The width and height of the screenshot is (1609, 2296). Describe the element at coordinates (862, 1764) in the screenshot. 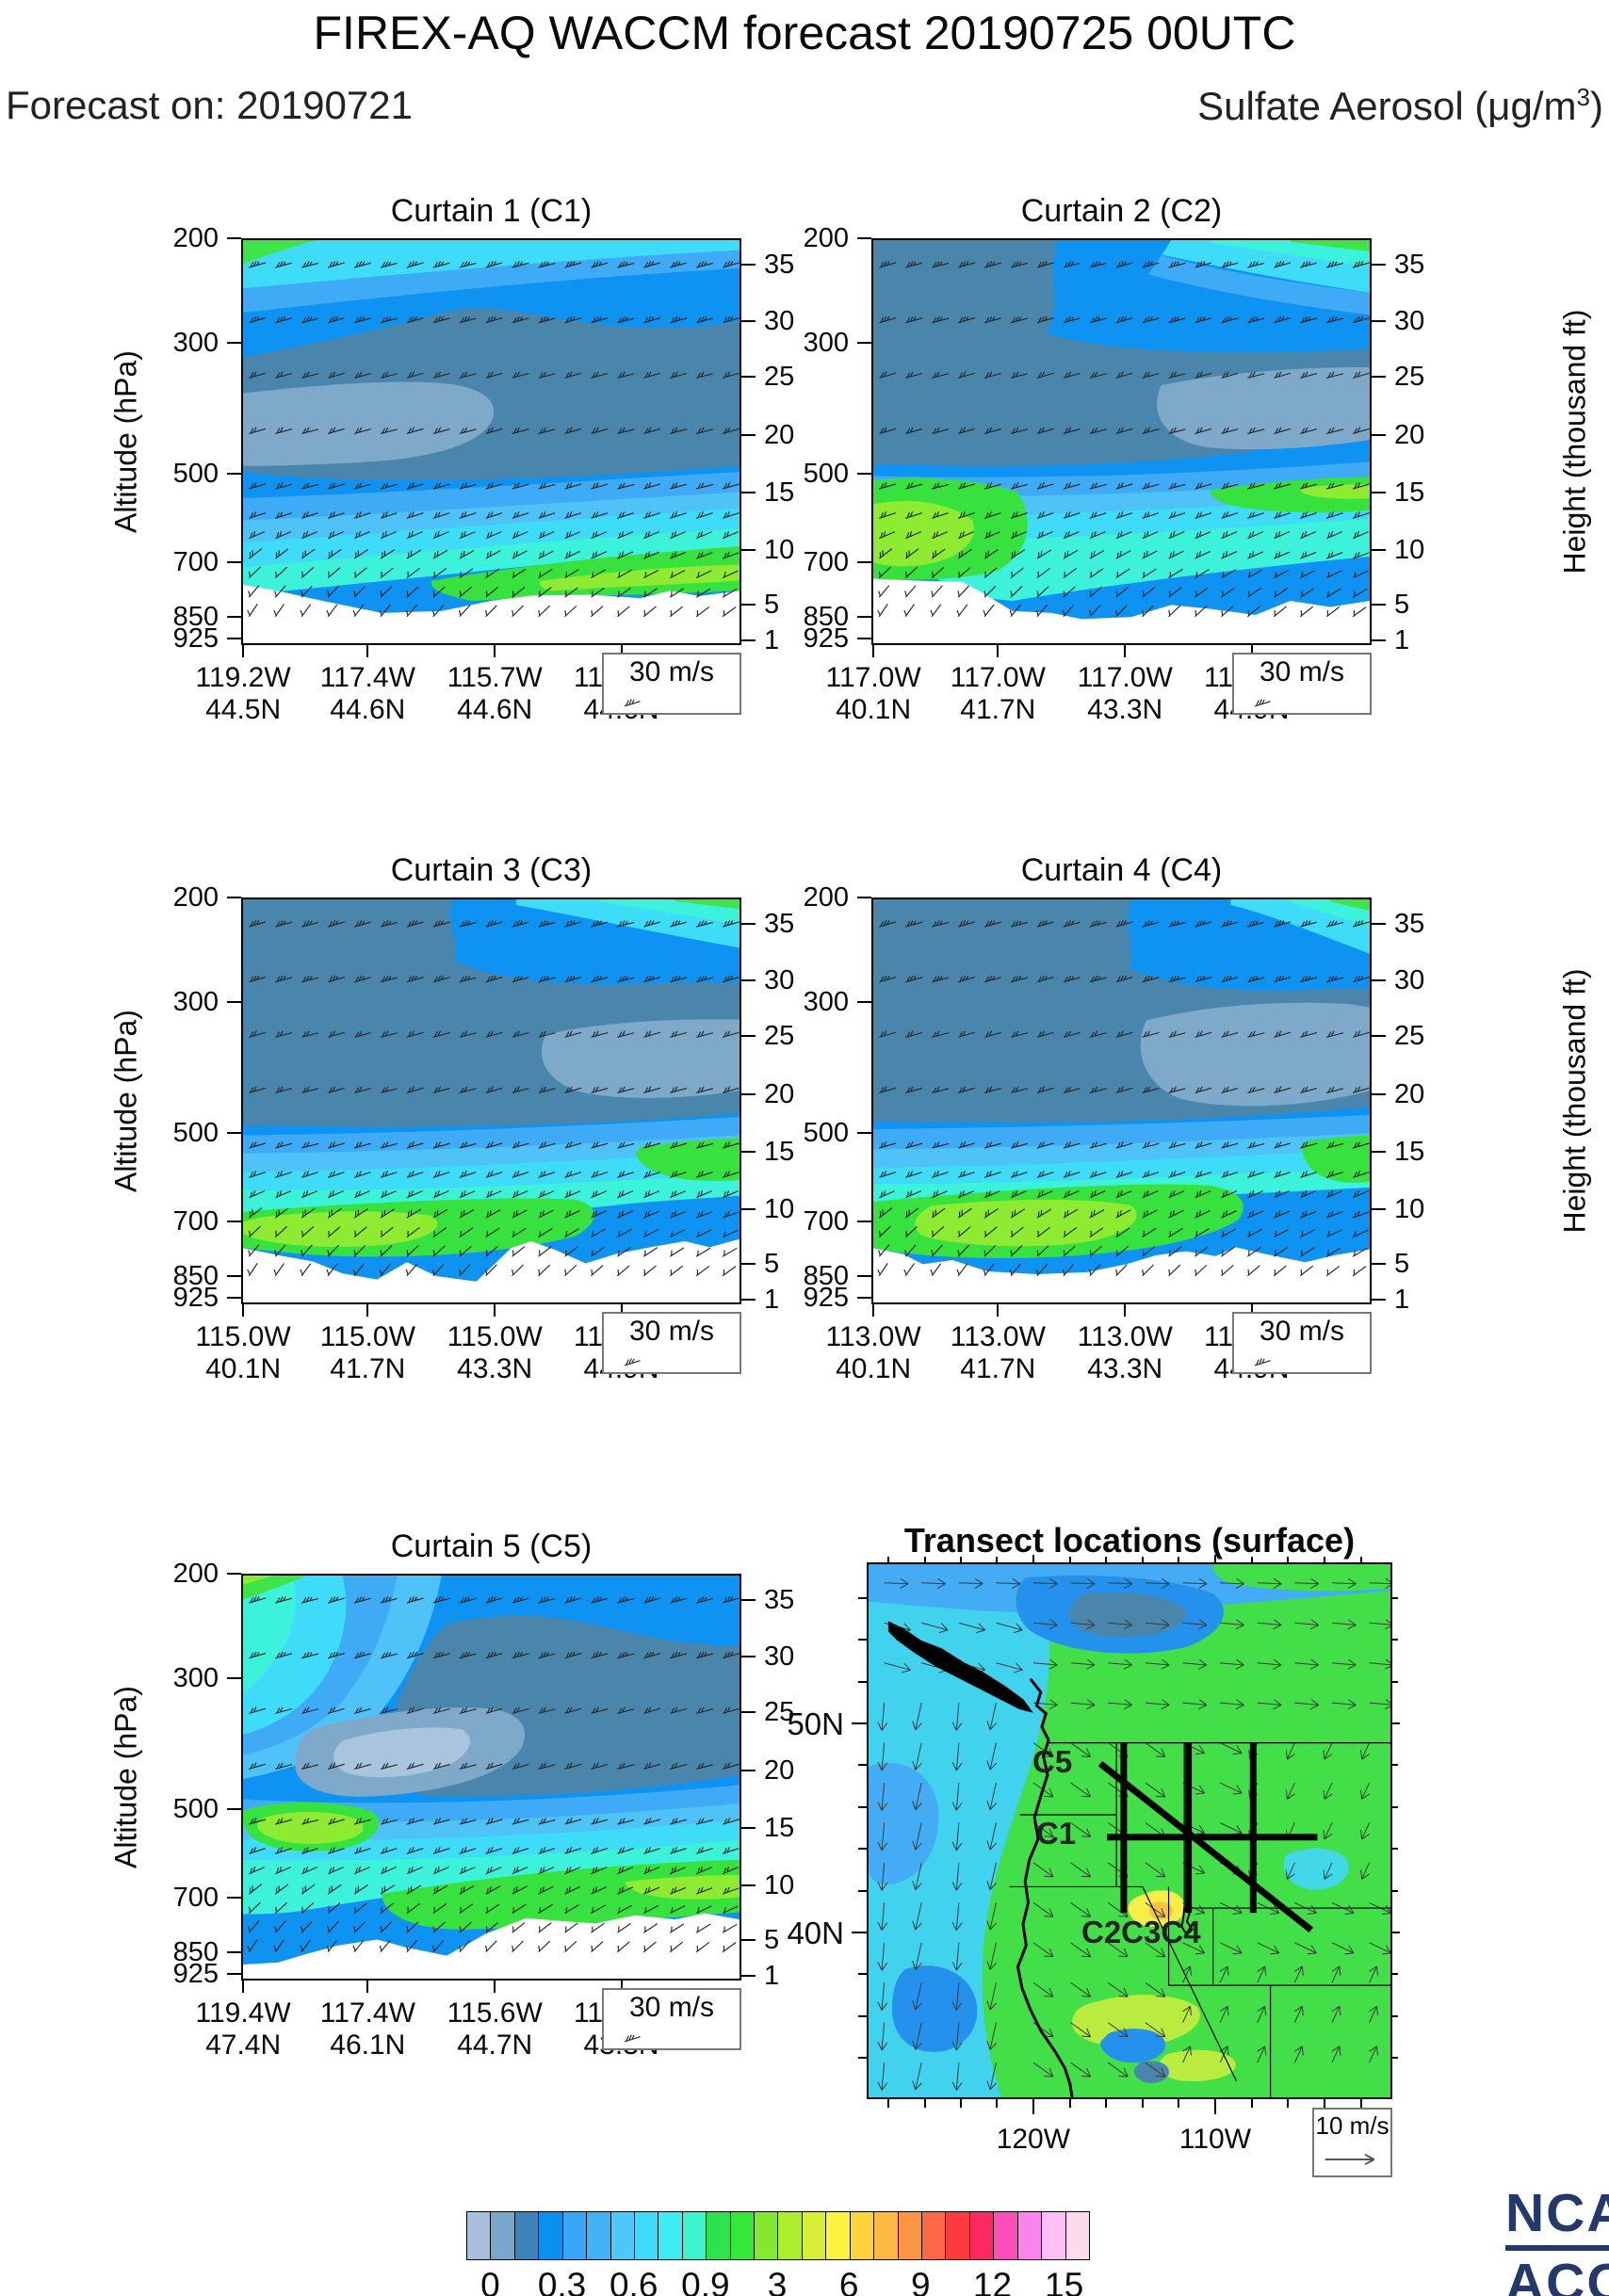

I see `map-y-minor-tick` at that location.